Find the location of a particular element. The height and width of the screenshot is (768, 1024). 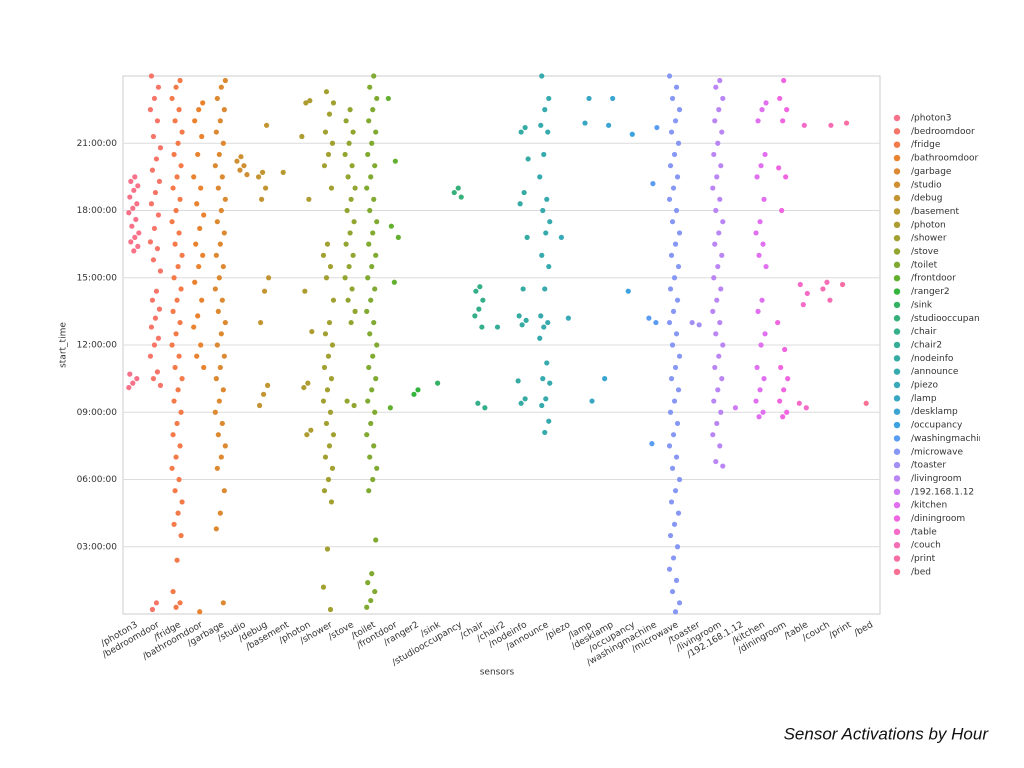

legend-label: /stove is located at coordinates (925, 252).